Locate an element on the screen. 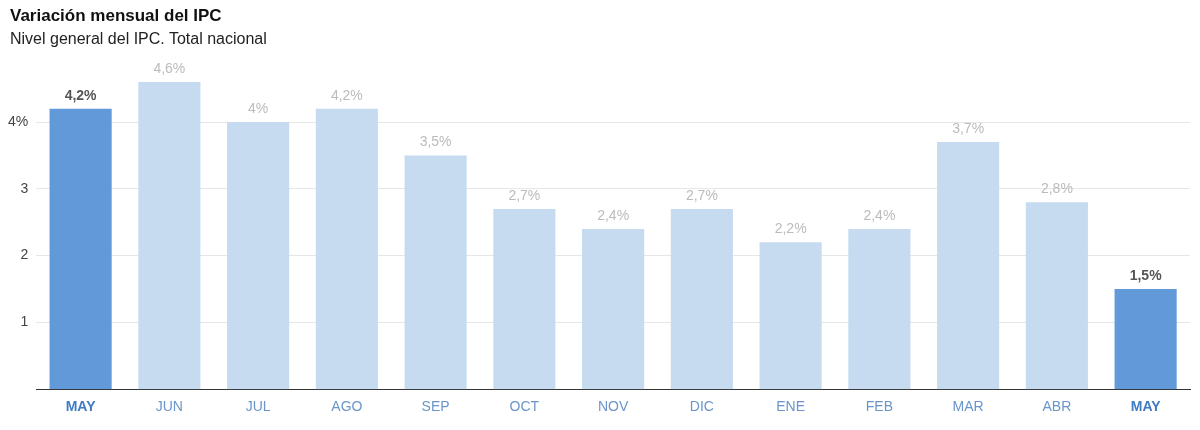  x-tick-label: AGO is located at coordinates (347, 406).